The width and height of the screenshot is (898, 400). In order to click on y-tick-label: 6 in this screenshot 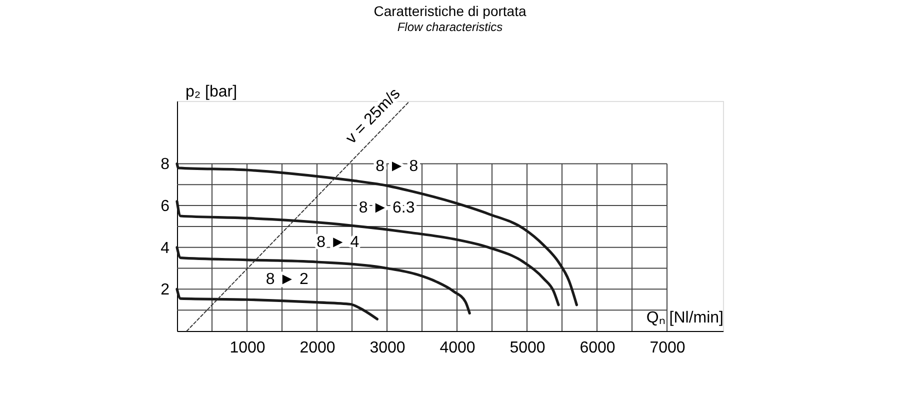, I will do `click(165, 207)`.